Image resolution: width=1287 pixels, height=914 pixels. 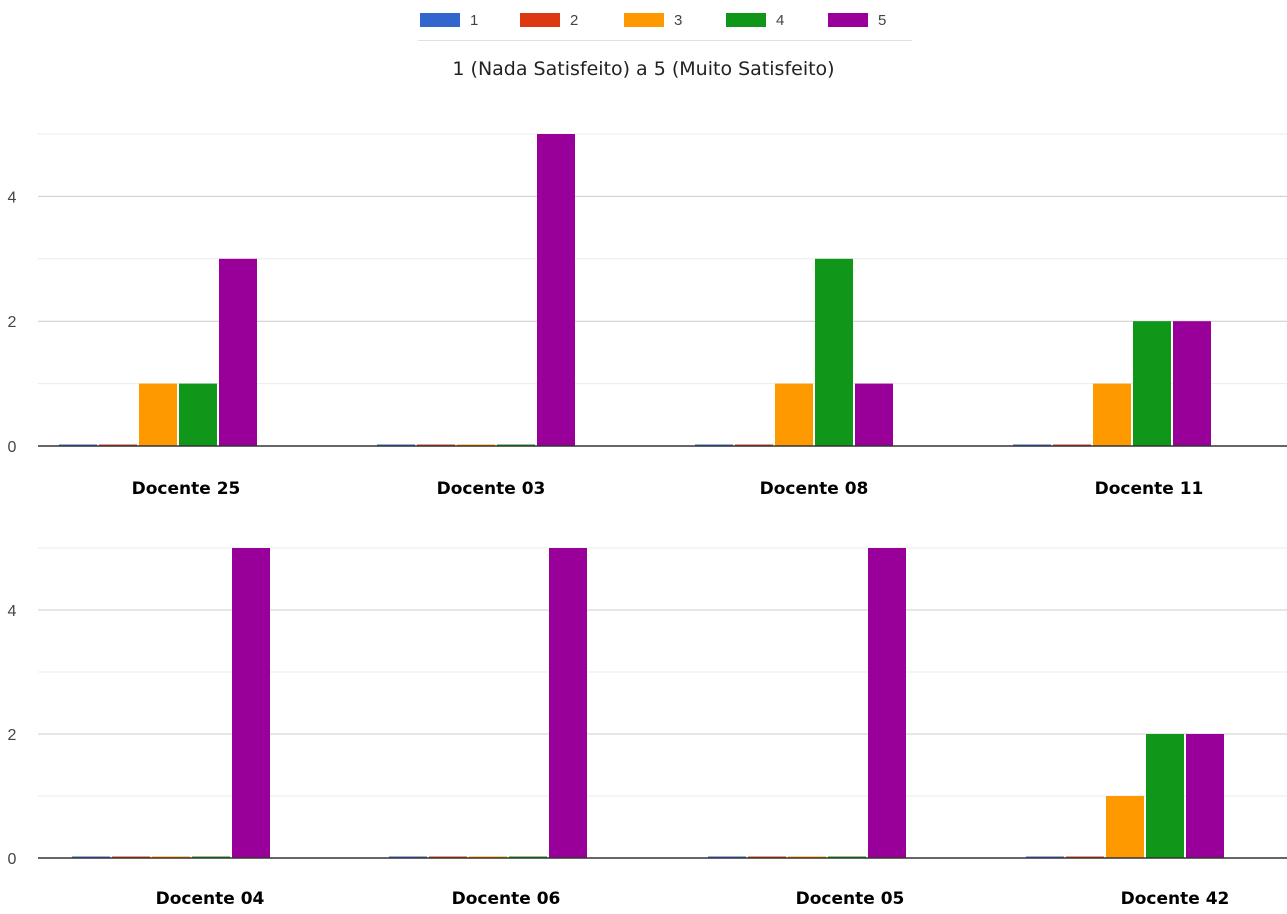 I want to click on legend-item-5: 5, so click(x=857, y=20).